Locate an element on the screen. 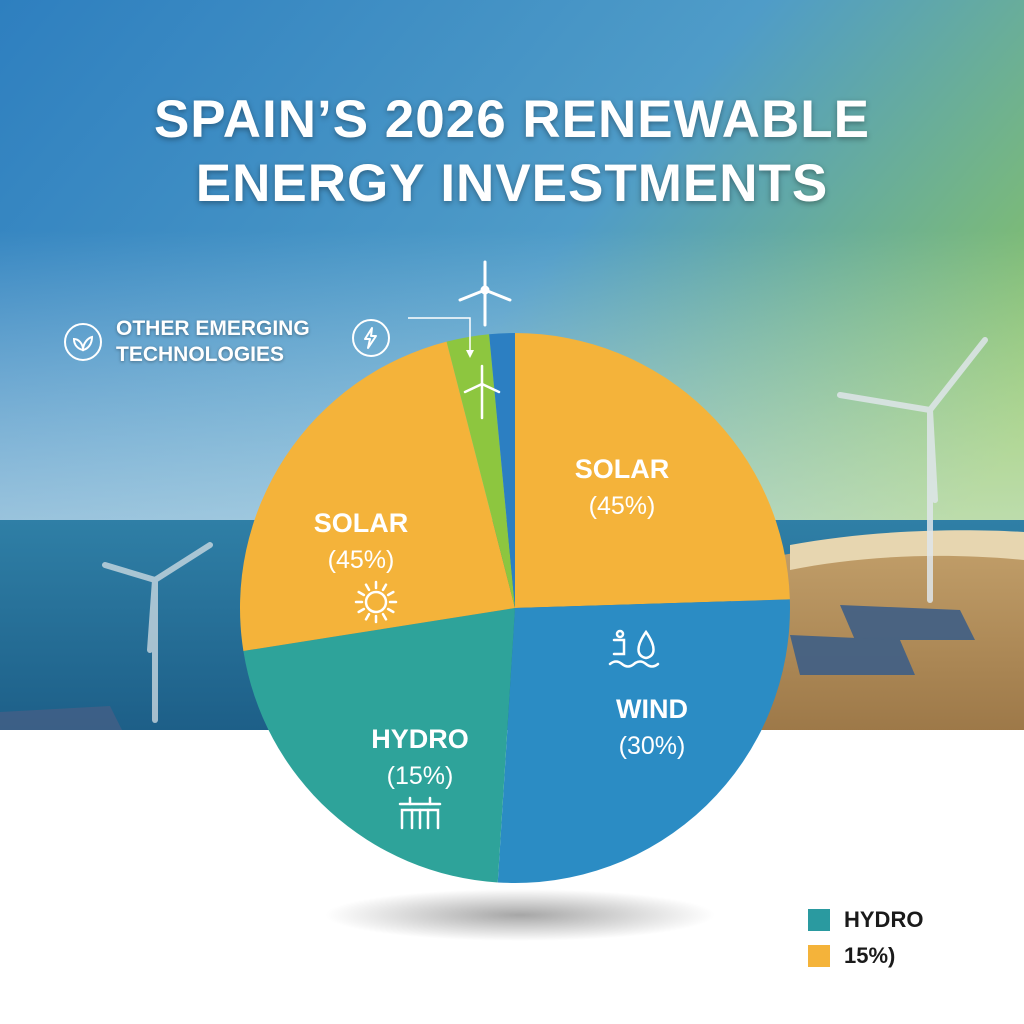 The image size is (1024, 1024). top-turbine-icon is located at coordinates (485, 293).